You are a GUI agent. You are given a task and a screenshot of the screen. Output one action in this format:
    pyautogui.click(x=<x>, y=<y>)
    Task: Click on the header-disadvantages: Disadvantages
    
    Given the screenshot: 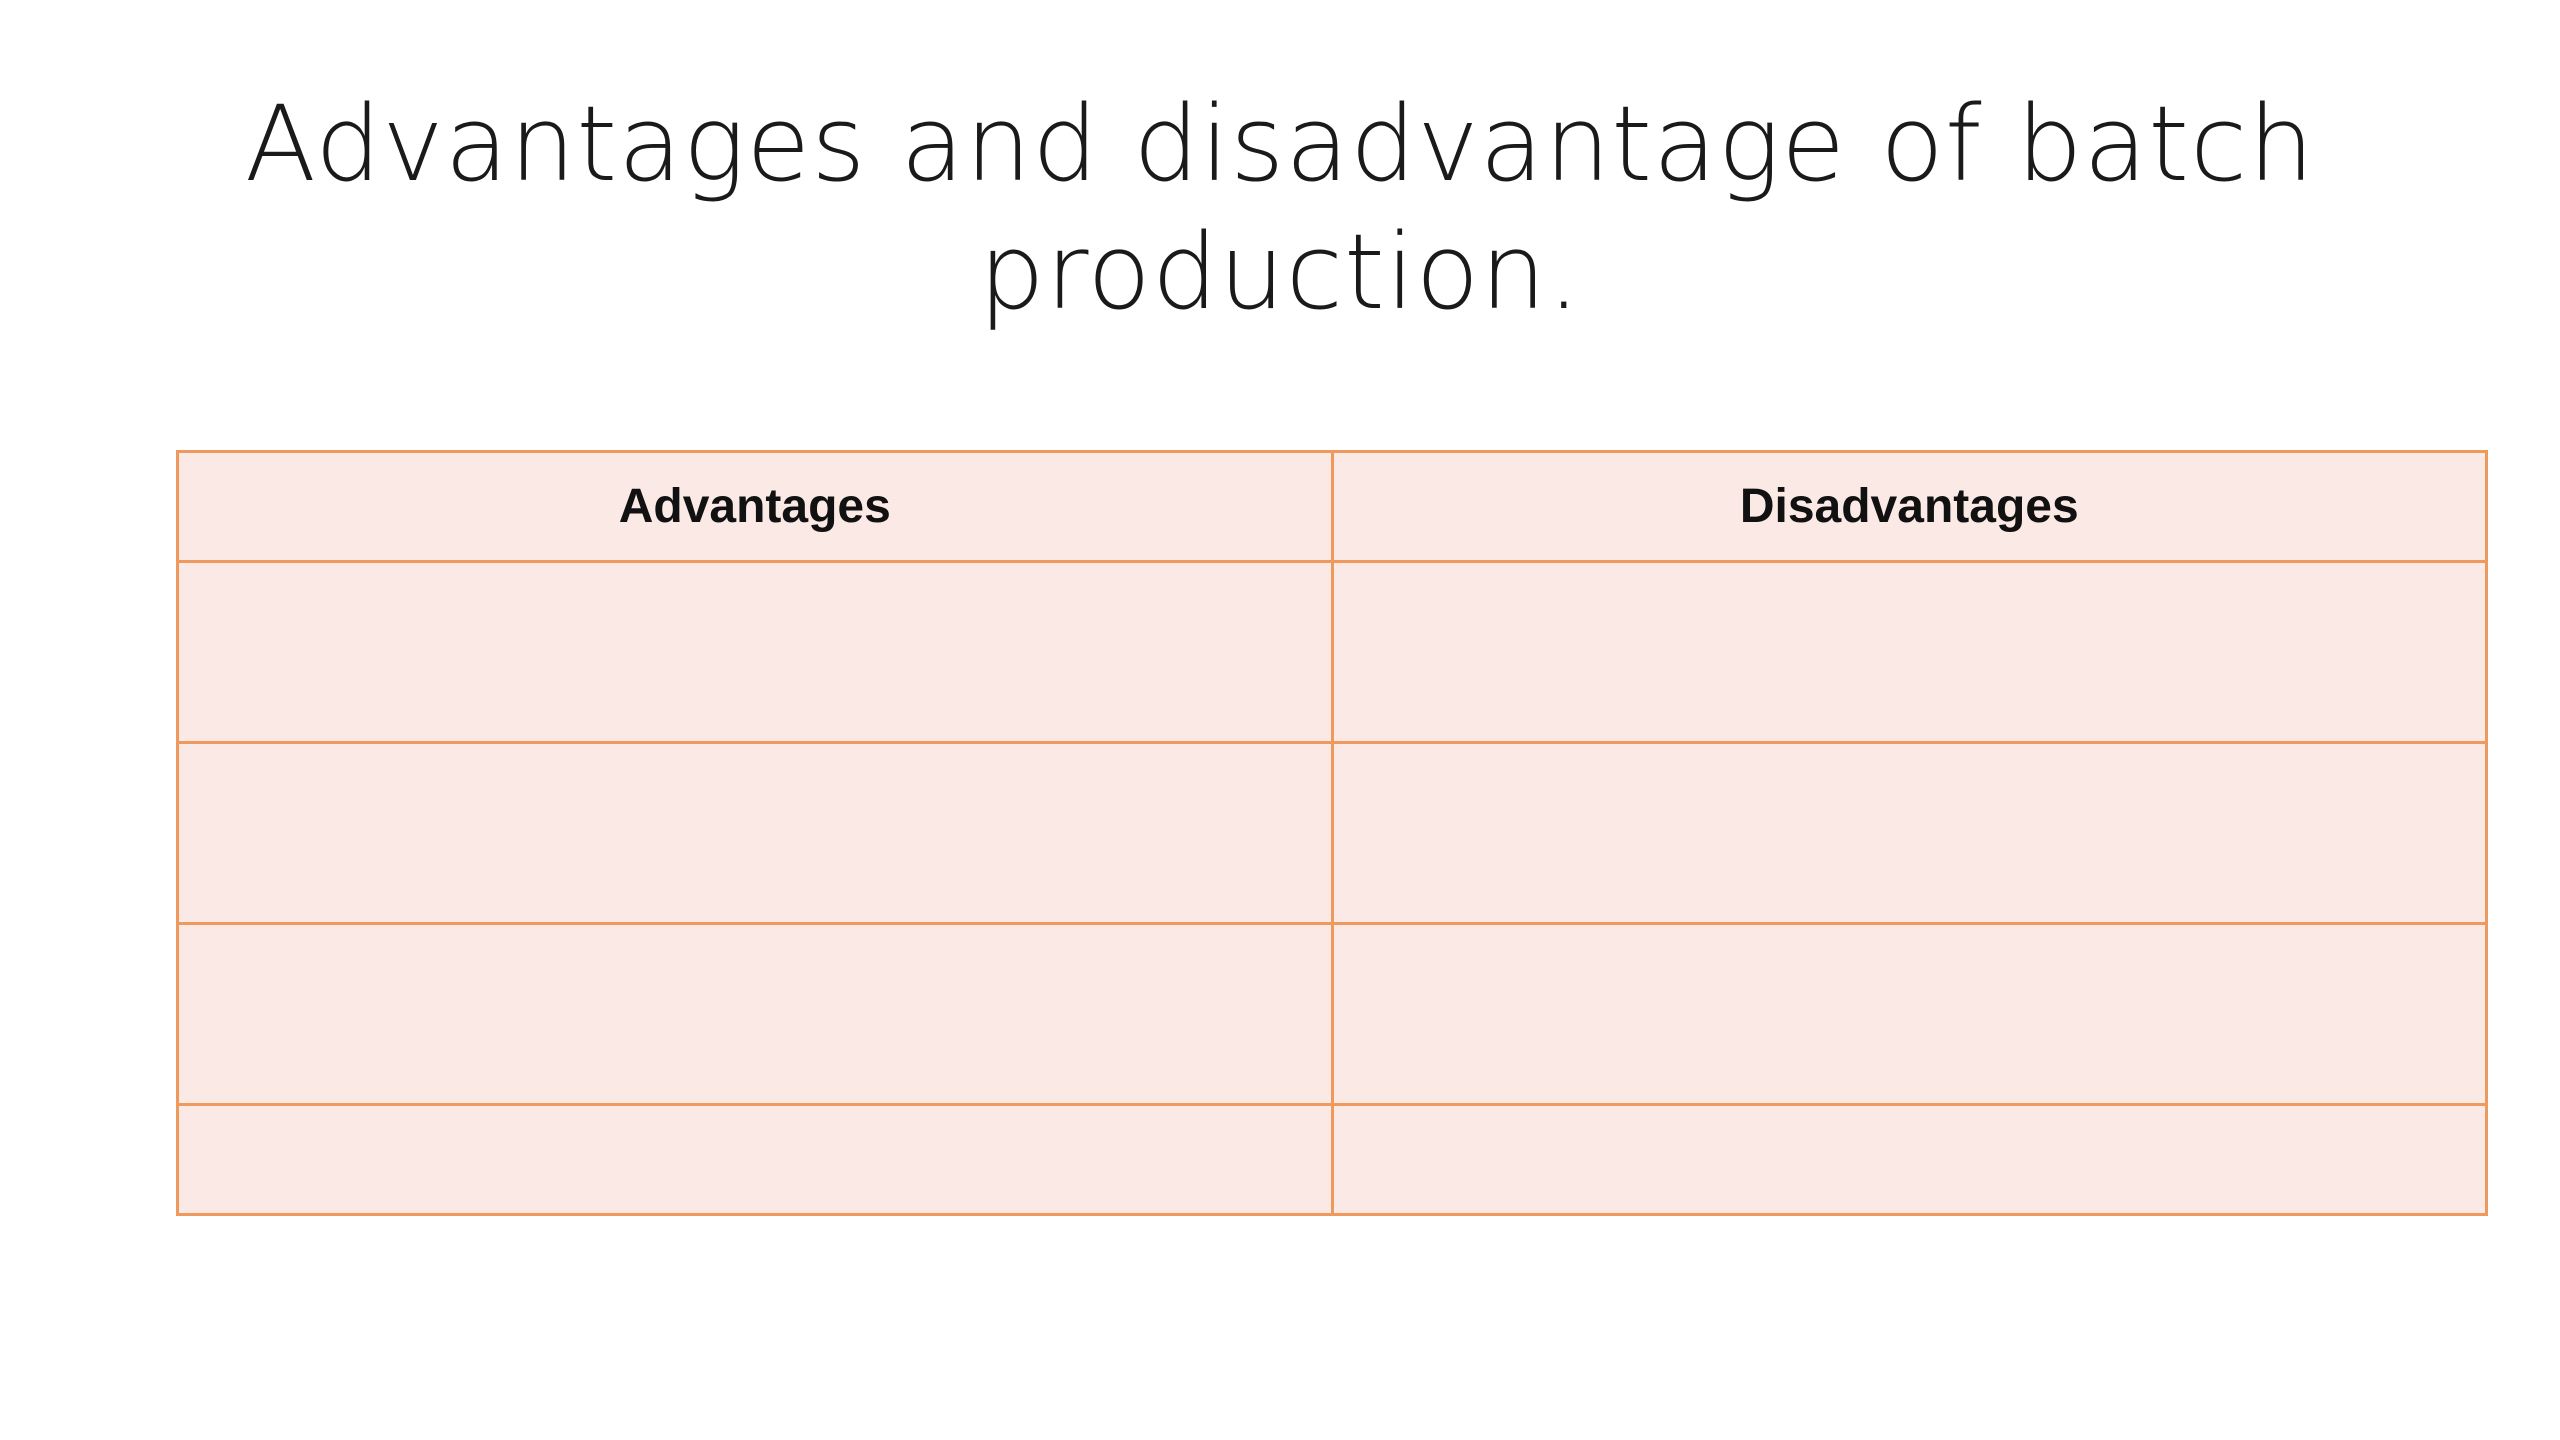 What is the action you would take?
    pyautogui.click(x=1909, y=506)
    